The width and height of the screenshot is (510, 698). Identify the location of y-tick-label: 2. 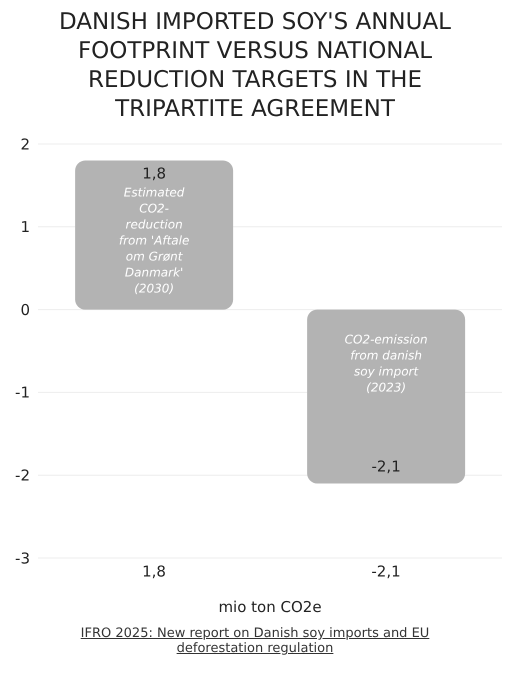
(25, 144).